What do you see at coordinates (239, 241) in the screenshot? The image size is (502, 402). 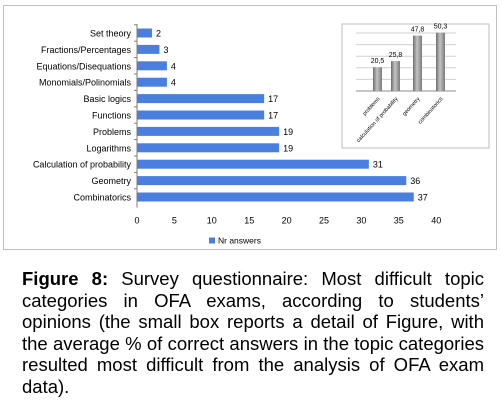 I see `legend-label: Nr answers` at bounding box center [239, 241].